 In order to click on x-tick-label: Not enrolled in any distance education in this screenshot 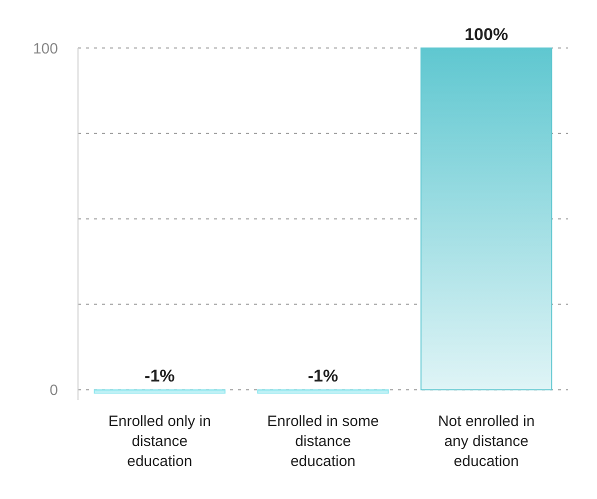, I will do `click(486, 441)`.